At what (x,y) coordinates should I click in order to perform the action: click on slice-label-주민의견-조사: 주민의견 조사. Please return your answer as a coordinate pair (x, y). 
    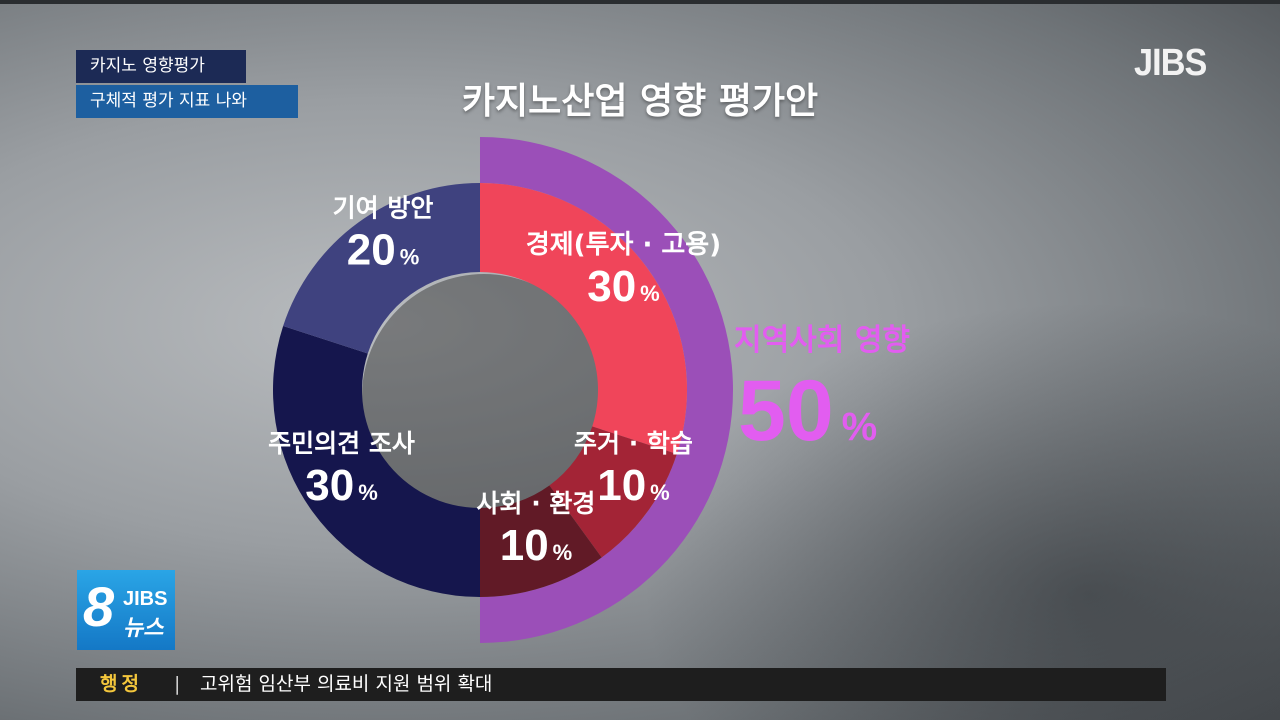
    Looking at the image, I should click on (341, 443).